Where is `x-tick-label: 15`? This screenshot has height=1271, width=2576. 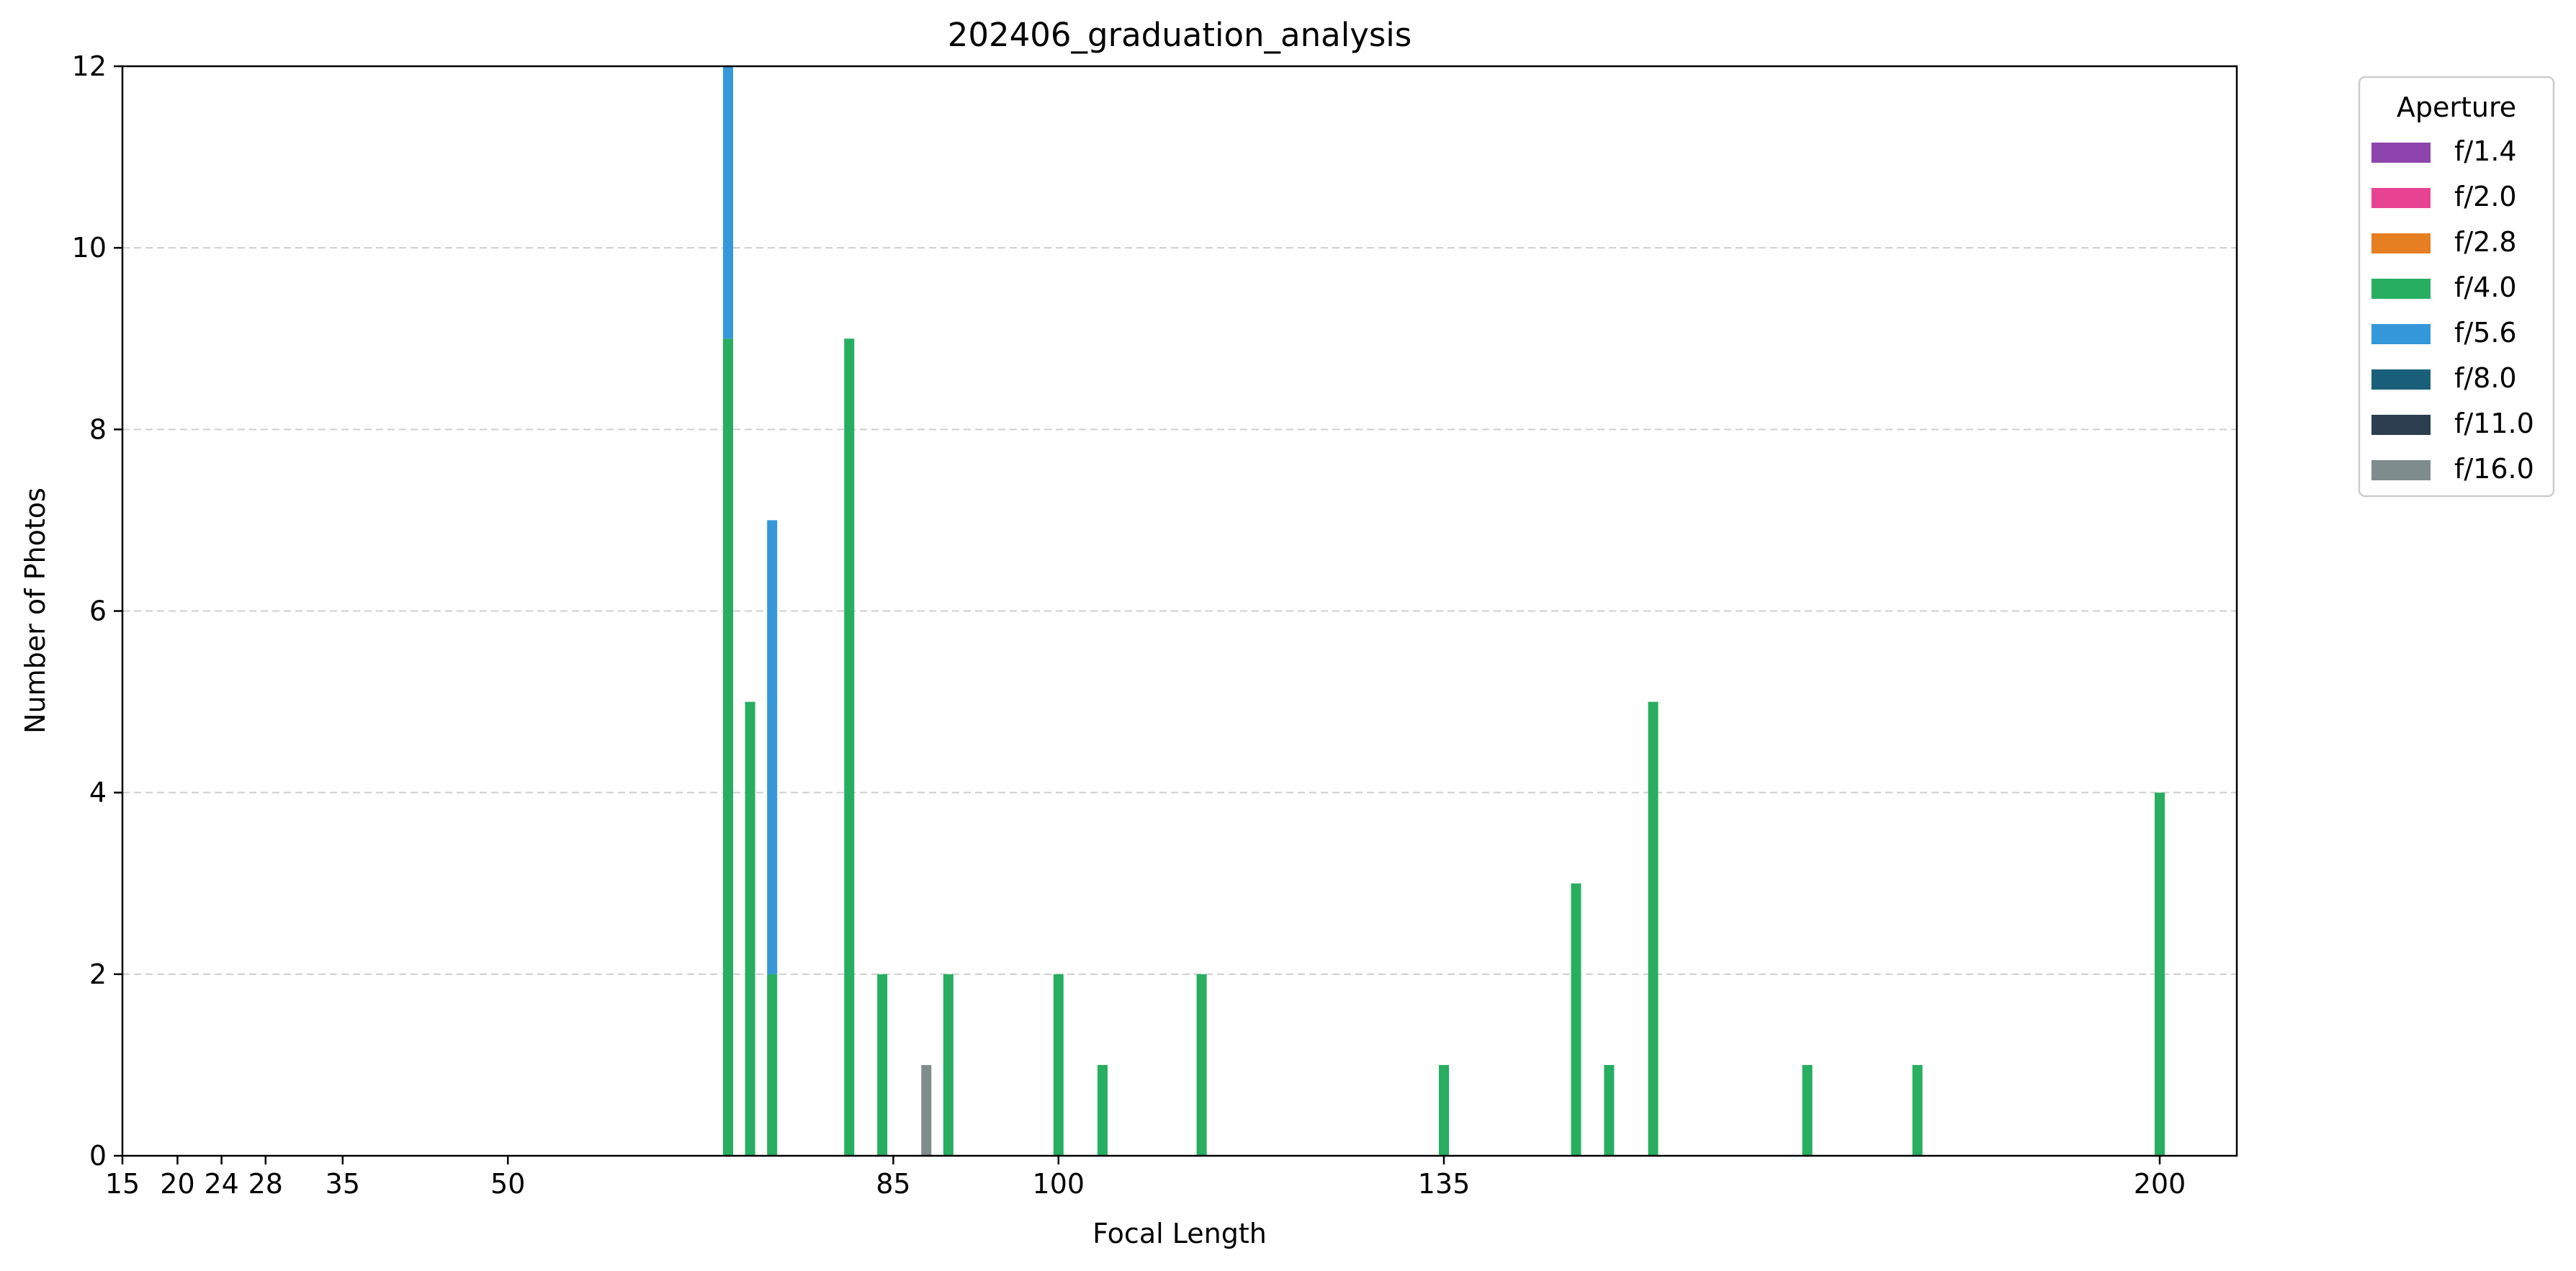 x-tick-label: 15 is located at coordinates (122, 1184).